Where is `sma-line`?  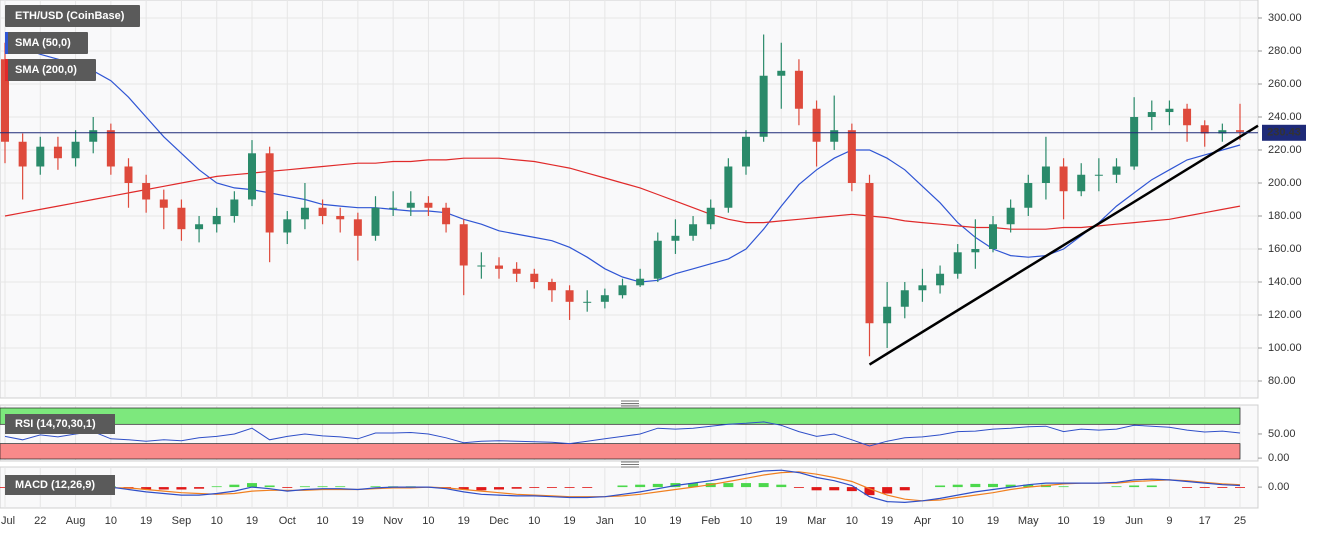
sma-line is located at coordinates (622, 193).